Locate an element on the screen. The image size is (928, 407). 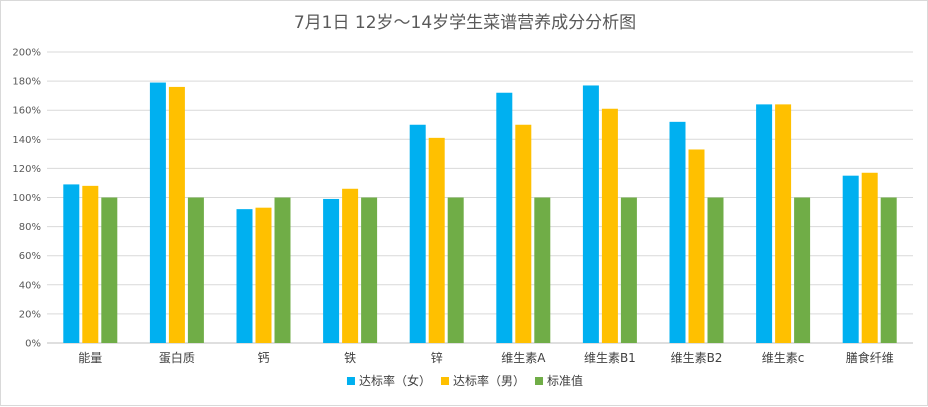
y-tick-label: 40% is located at coordinates (30, 285).